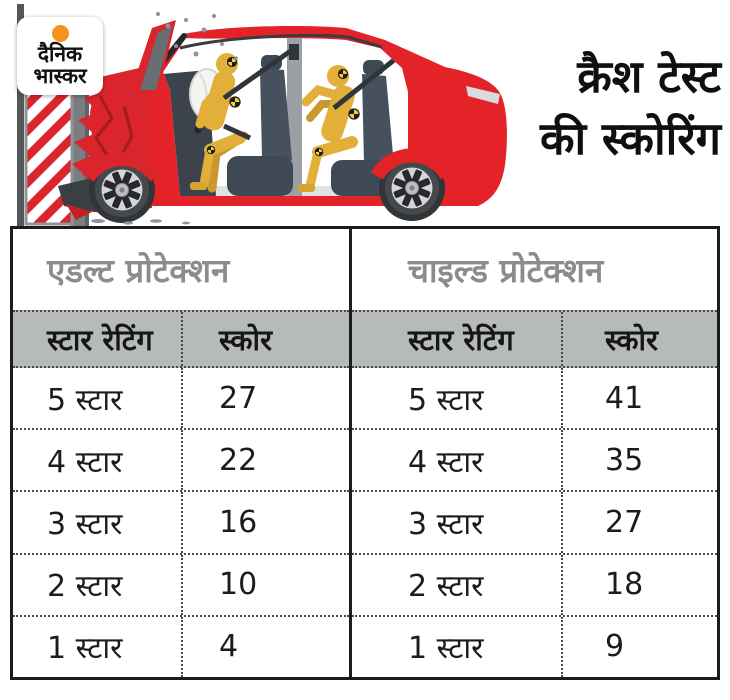 The image size is (730, 700). I want to click on table-row: 1 स्टार 4, so click(181, 646).